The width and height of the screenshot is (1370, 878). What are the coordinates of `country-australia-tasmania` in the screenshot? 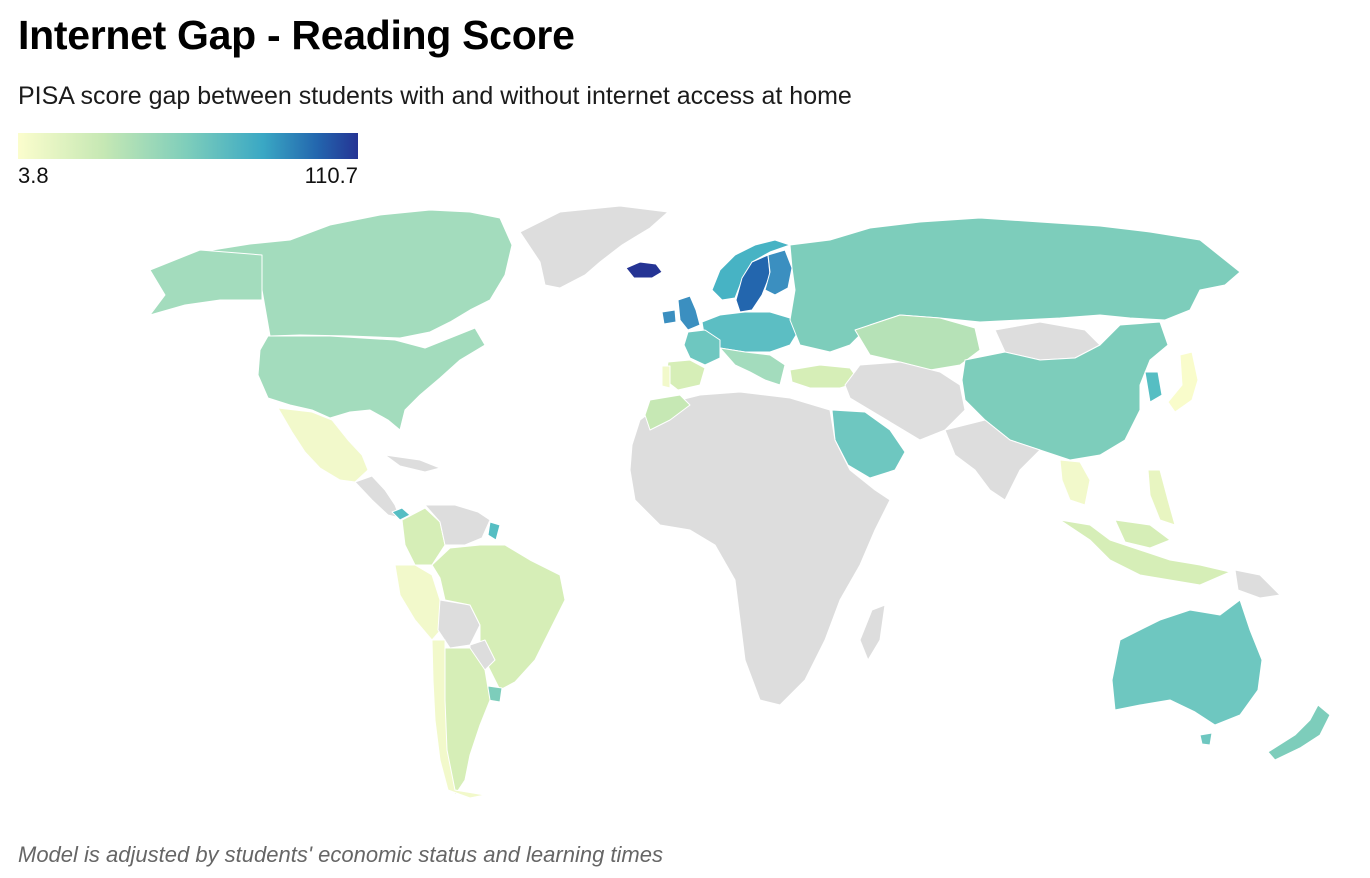 It's located at (1206, 739).